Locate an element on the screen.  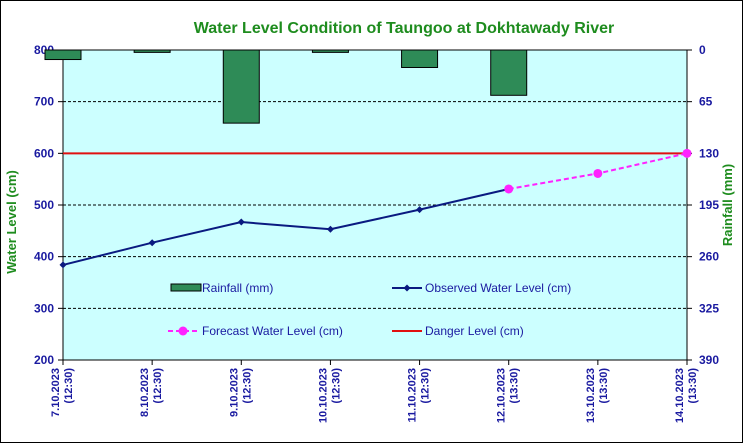
x-tick-label-group: 11.10.2023 (12:30) is located at coordinates (419, 395).